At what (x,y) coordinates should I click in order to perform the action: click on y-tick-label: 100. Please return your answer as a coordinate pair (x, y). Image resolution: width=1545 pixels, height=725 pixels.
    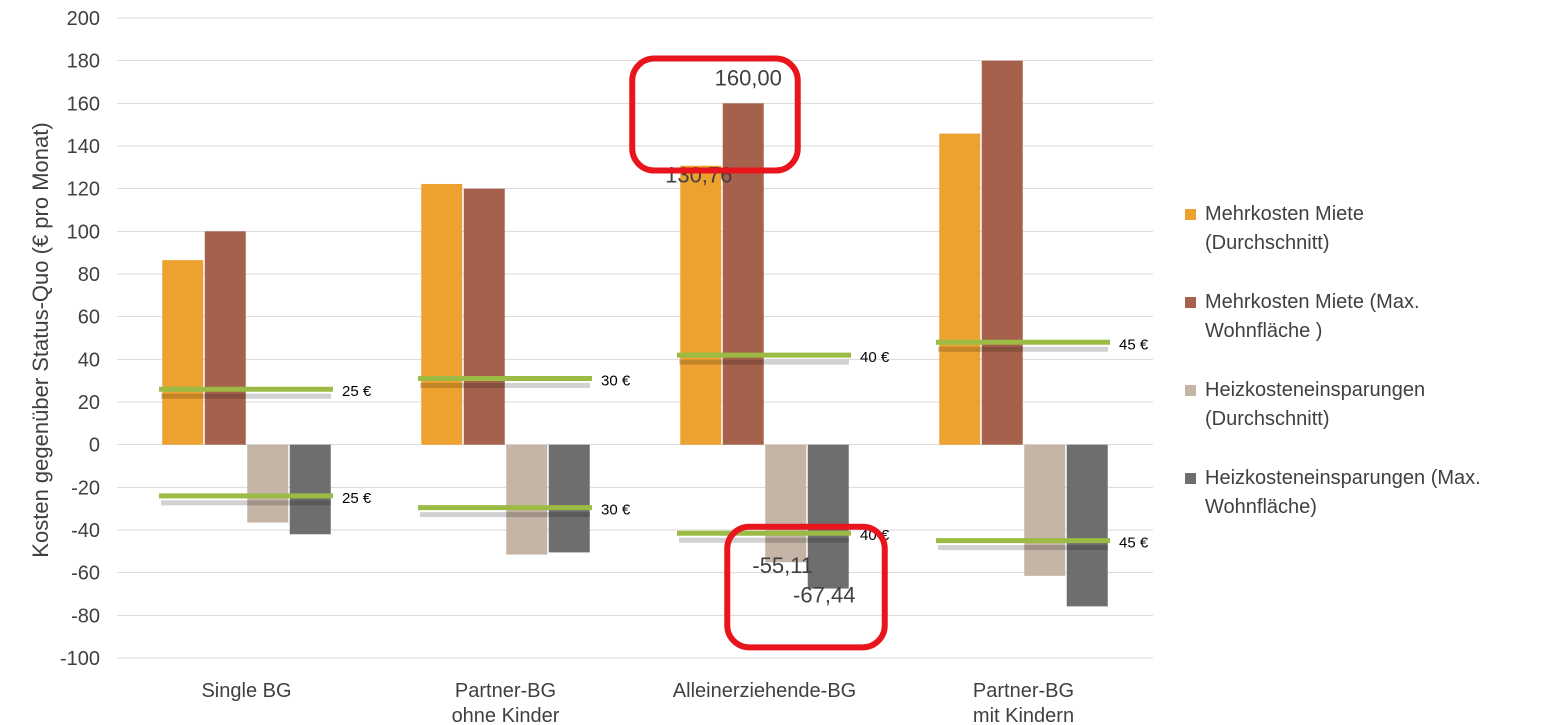
    Looking at the image, I should click on (83, 232).